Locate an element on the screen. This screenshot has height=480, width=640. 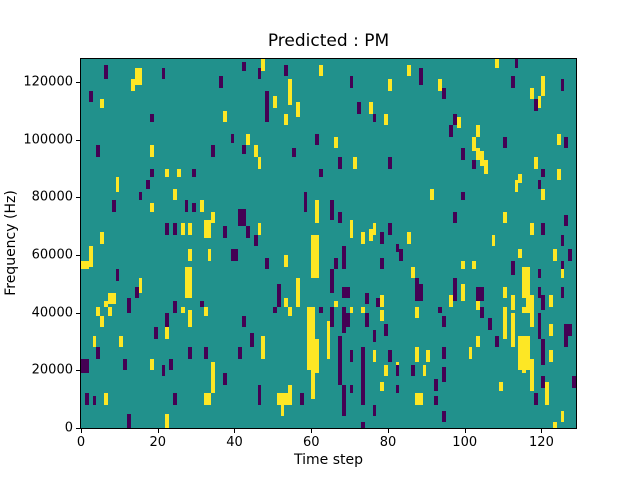
x-tick-label: 100 is located at coordinates (465, 442).